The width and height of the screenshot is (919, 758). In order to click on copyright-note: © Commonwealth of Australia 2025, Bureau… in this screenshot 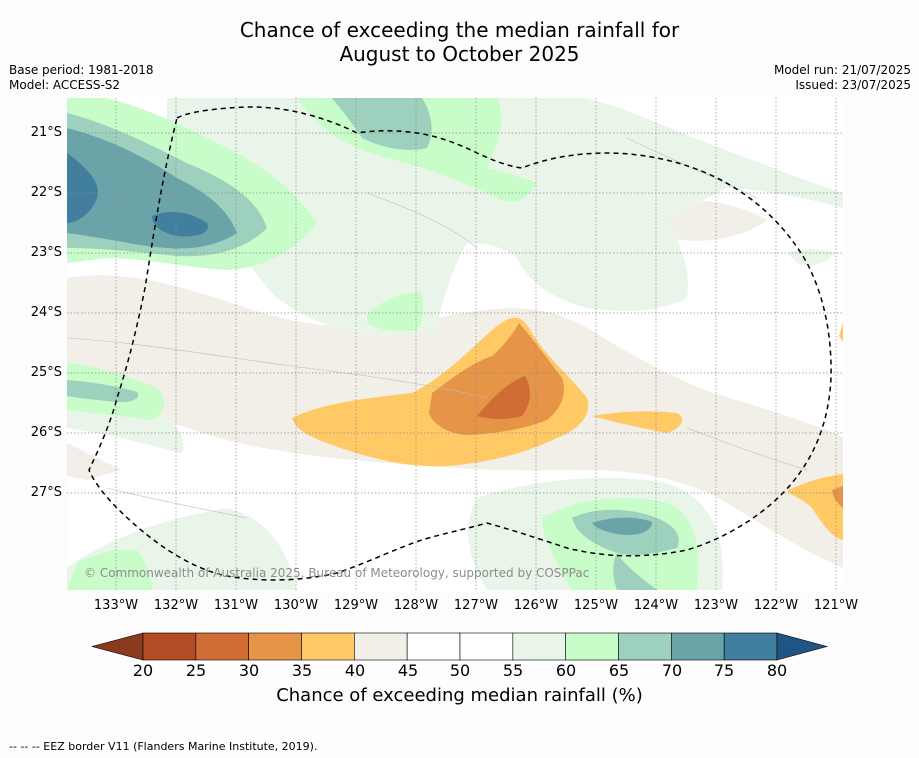, I will do `click(337, 573)`.